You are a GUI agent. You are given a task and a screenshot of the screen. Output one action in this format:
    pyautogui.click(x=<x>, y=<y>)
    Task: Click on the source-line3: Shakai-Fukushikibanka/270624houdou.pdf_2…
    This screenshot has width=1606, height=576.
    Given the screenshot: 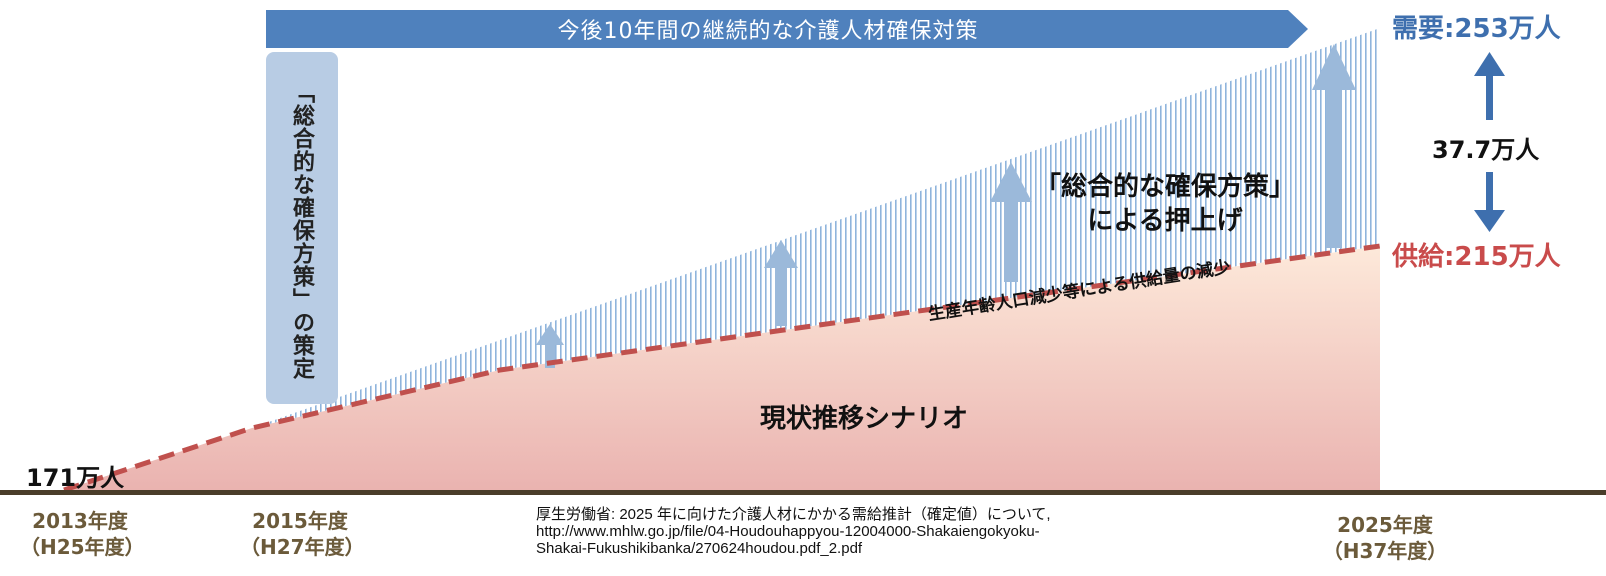 What is the action you would take?
    pyautogui.click(x=699, y=548)
    